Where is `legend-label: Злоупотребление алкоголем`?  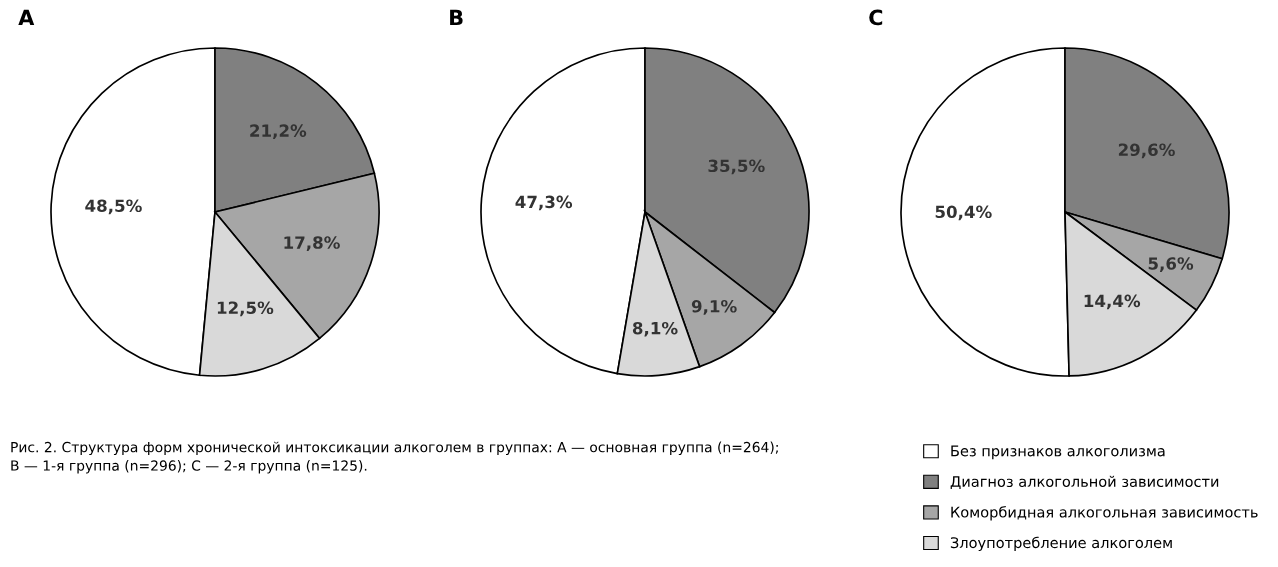
legend-label: Злоупотребление алкоголем is located at coordinates (1061, 544).